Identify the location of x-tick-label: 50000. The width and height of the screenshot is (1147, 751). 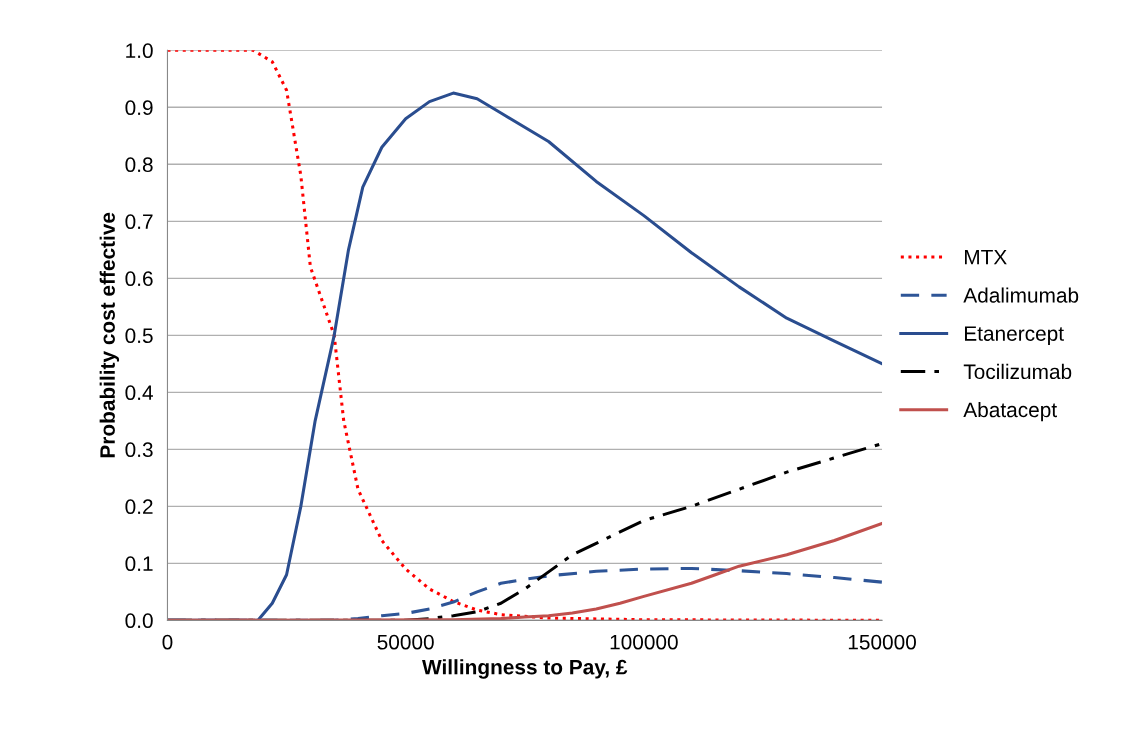
(405, 642).